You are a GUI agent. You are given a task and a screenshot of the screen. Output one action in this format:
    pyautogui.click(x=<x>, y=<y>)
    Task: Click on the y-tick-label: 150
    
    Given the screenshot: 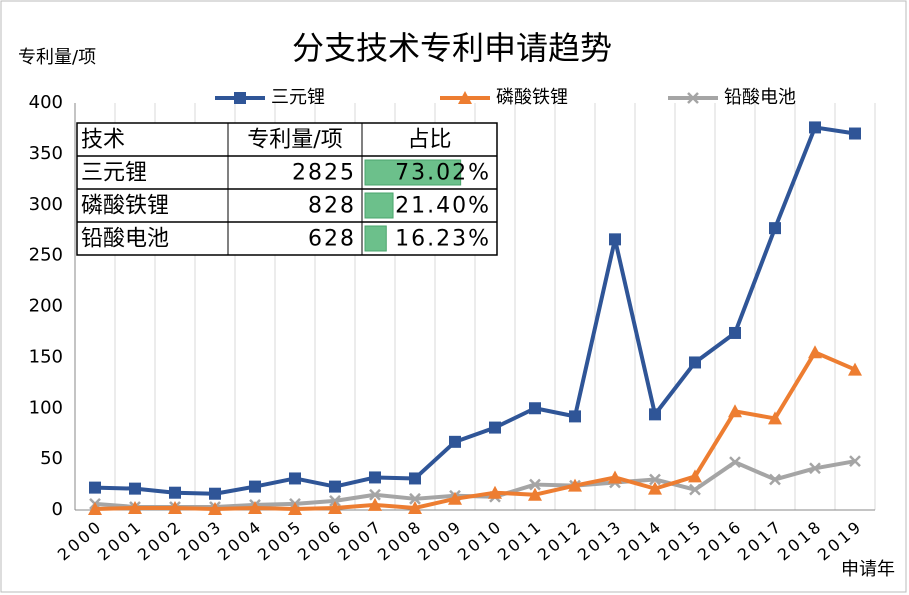 What is the action you would take?
    pyautogui.click(x=46, y=356)
    